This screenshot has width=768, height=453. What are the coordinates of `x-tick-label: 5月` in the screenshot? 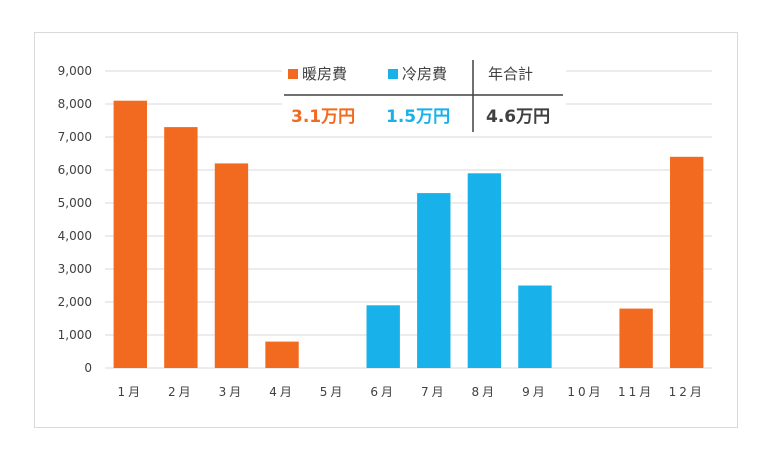 It's located at (333, 392).